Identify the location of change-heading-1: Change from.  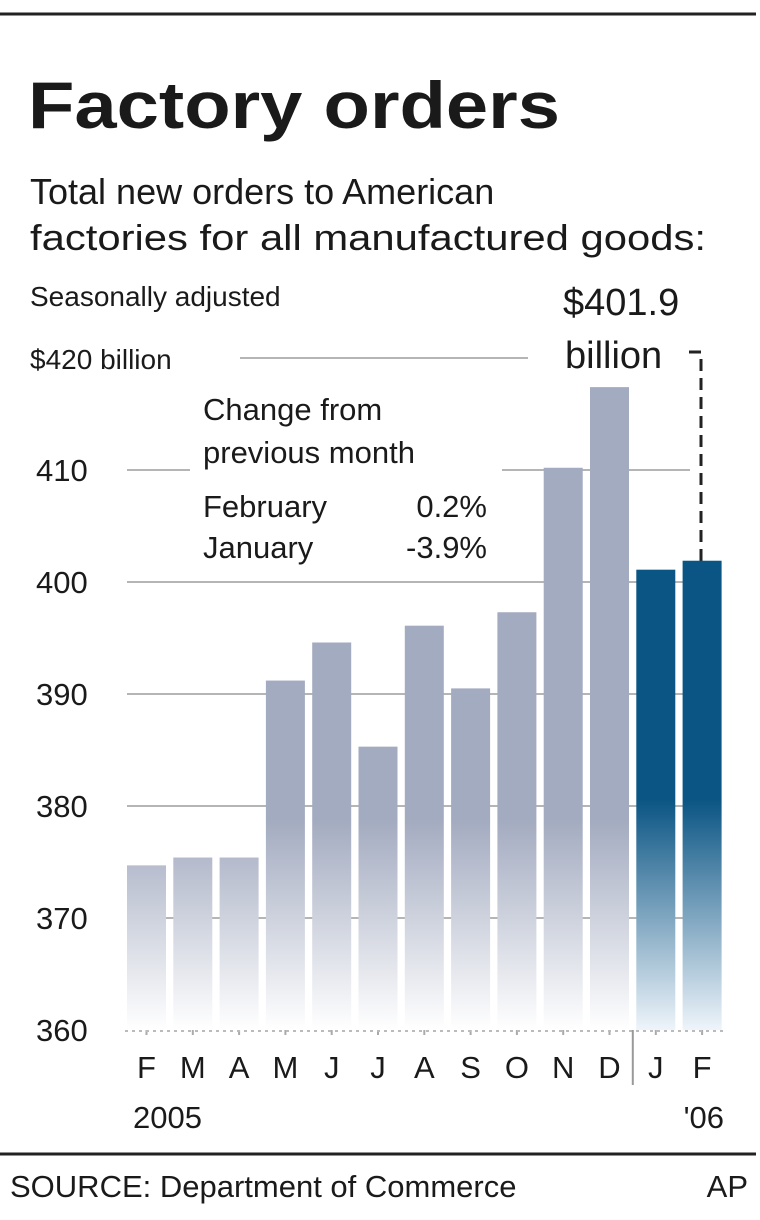
(292, 409).